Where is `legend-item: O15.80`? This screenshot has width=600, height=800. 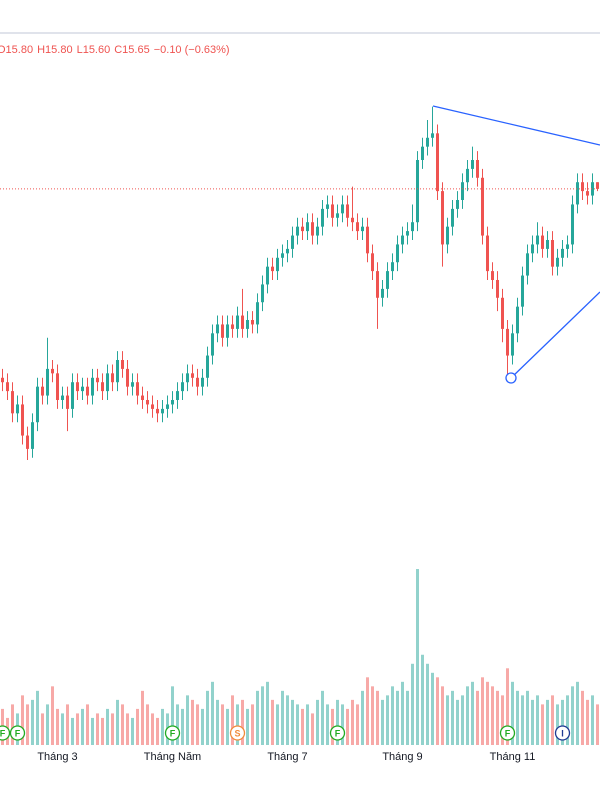 legend-item: O15.80 is located at coordinates (16, 50).